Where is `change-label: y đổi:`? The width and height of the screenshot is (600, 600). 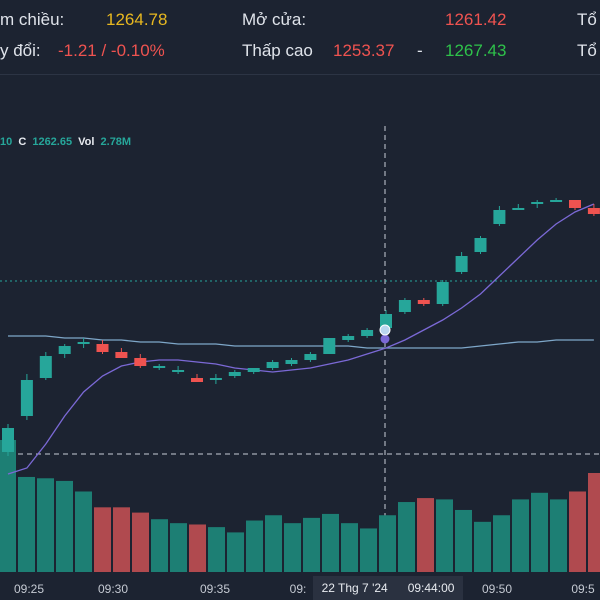 change-label: y đổi: is located at coordinates (20, 50).